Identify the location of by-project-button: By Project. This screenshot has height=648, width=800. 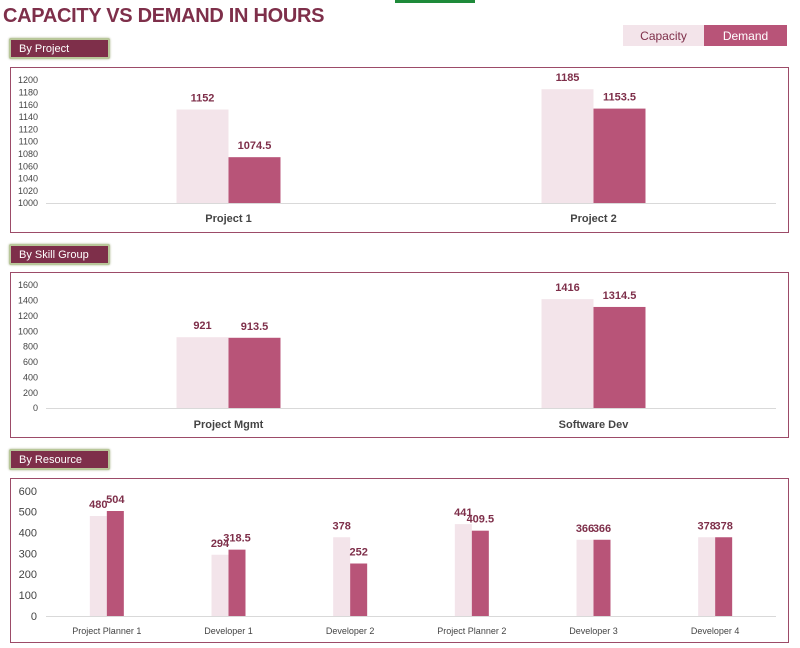
(59, 48).